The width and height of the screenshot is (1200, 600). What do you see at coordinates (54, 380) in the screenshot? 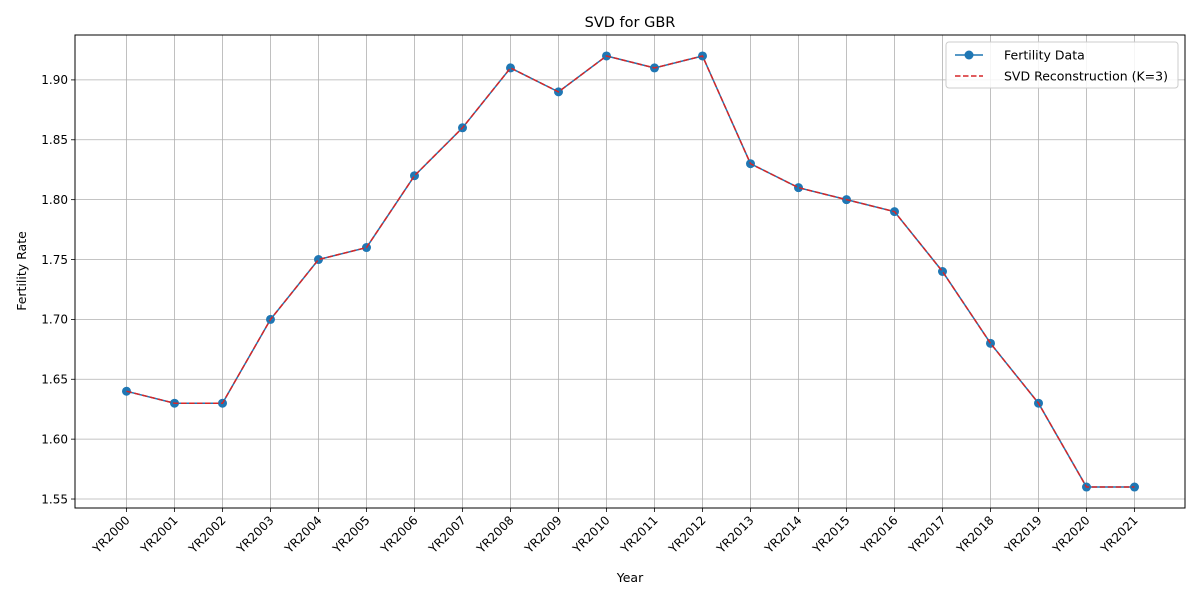
I see `y-tick-label: 1.65` at bounding box center [54, 380].